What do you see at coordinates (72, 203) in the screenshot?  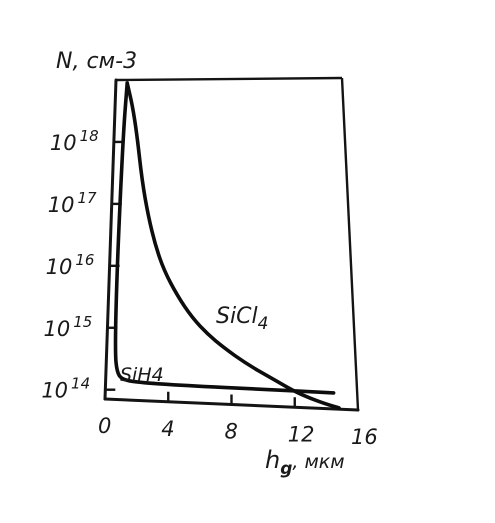 I see `y-tick-label: 10 17` at bounding box center [72, 203].